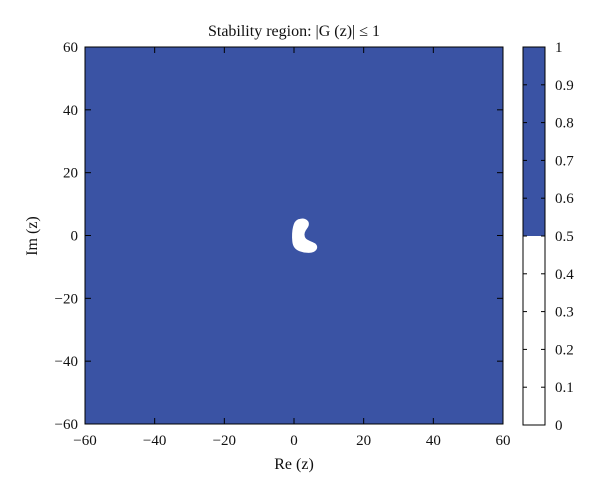 Image resolution: width=600 pixels, height=496 pixels. Describe the element at coordinates (564, 237) in the screenshot. I see `colorbar-tick-label: 0.5` at that location.